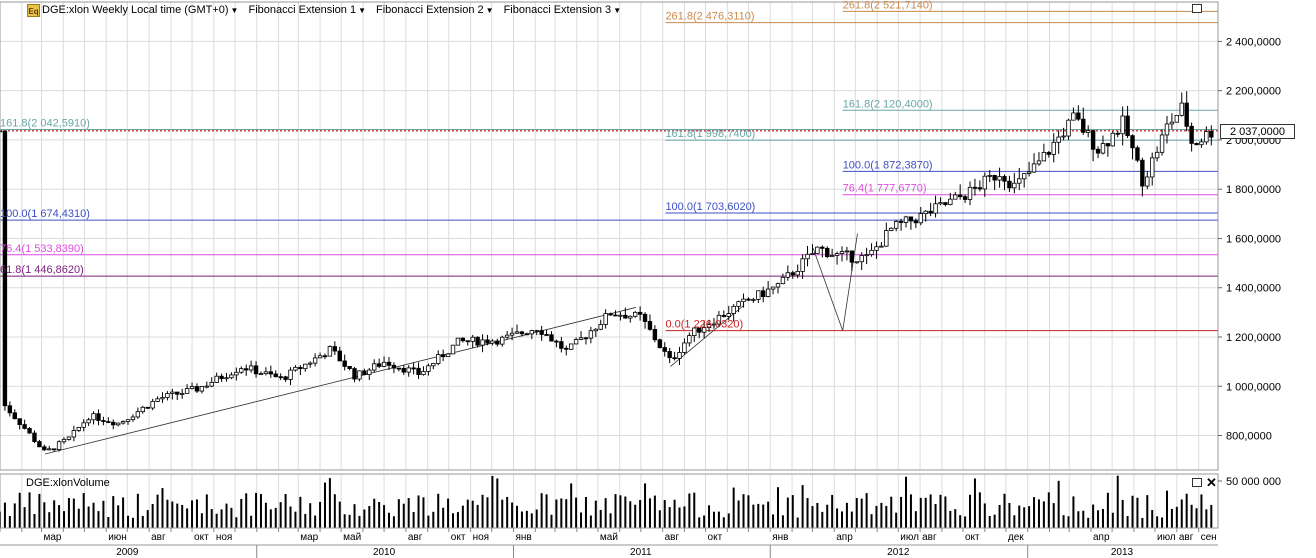 Image resolution: width=1316 pixels, height=558 pixels. What do you see at coordinates (435, 10) in the screenshot?
I see `study-fib-2: Fibonacci Extension 2 ▼` at bounding box center [435, 10].